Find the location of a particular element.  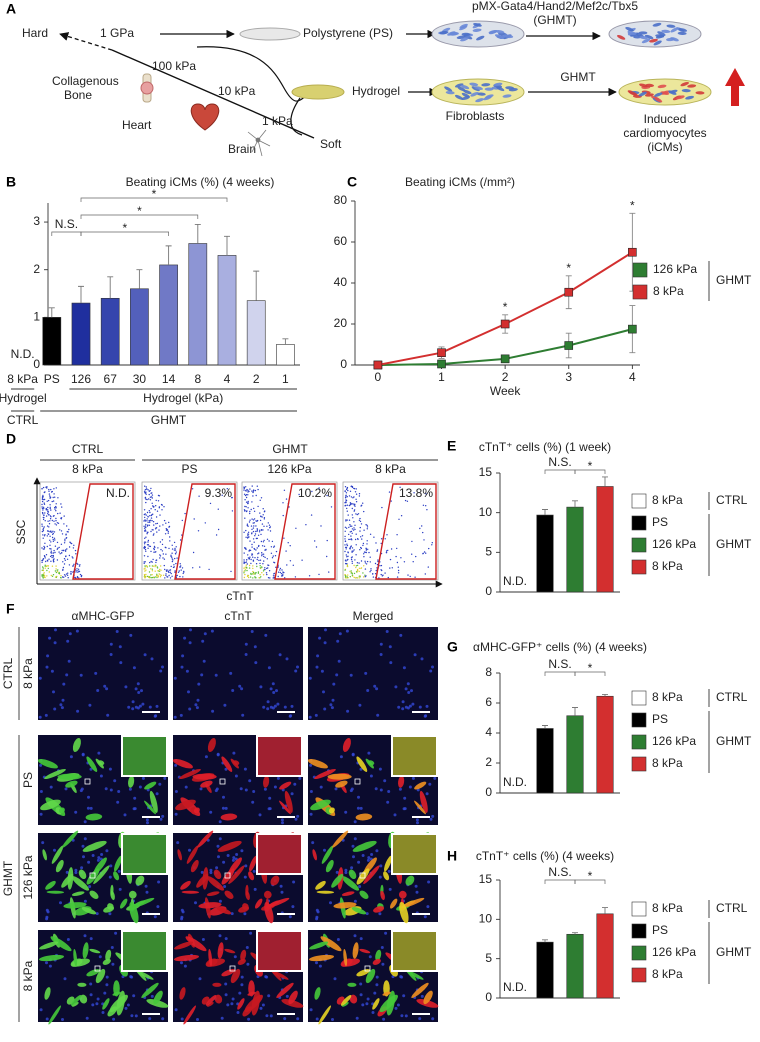

inset-marker is located at coordinates (232, 968).